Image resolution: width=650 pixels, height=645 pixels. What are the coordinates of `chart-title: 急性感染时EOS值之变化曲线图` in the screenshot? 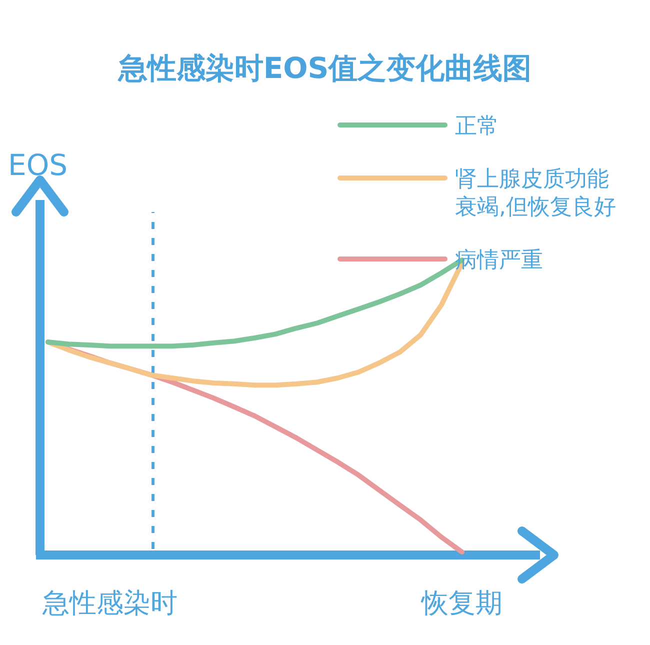 It's located at (324, 68).